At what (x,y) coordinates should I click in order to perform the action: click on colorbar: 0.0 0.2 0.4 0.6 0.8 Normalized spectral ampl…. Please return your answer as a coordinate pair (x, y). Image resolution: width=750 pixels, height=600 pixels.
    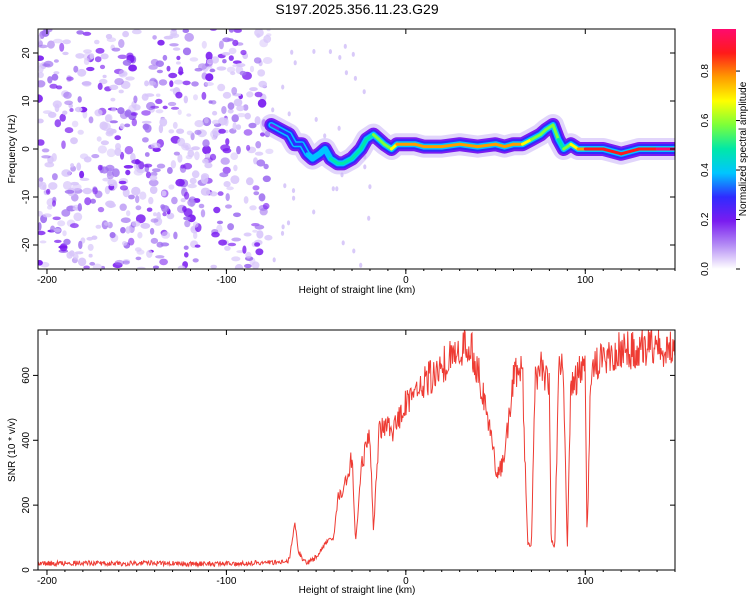
    Looking at the image, I should click on (724, 152).